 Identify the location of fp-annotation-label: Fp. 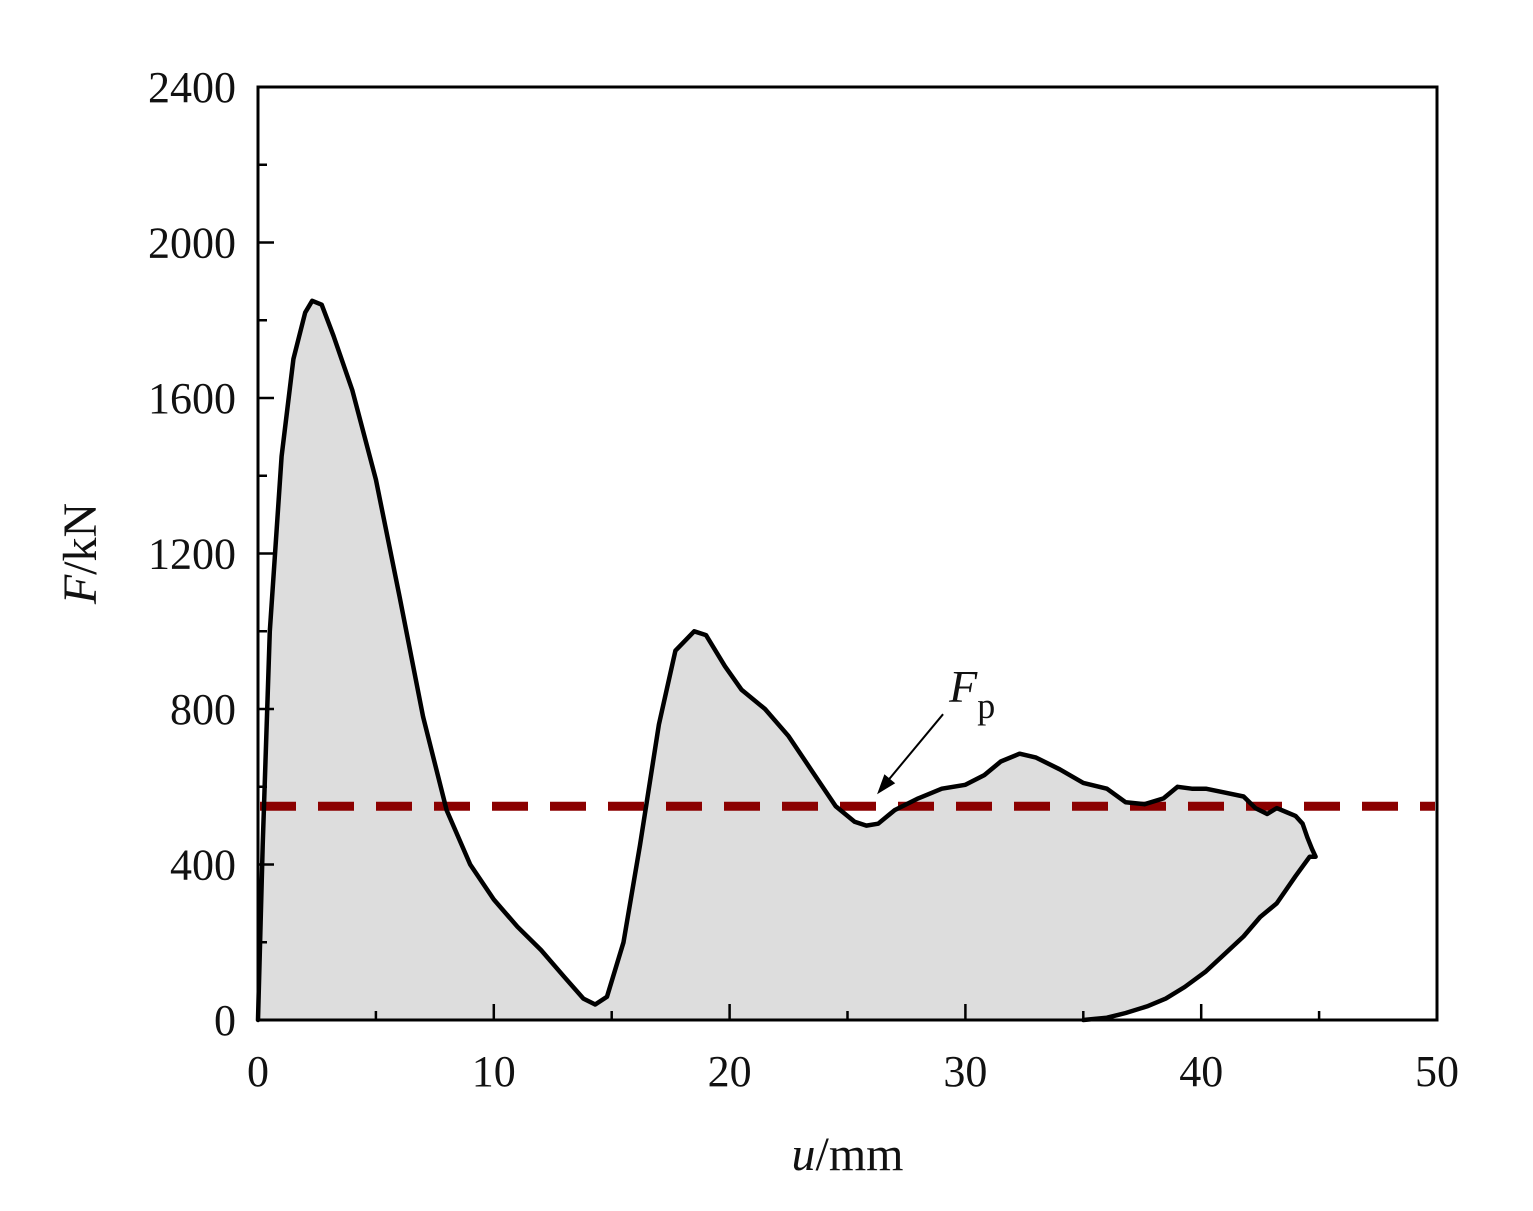
(971, 693).